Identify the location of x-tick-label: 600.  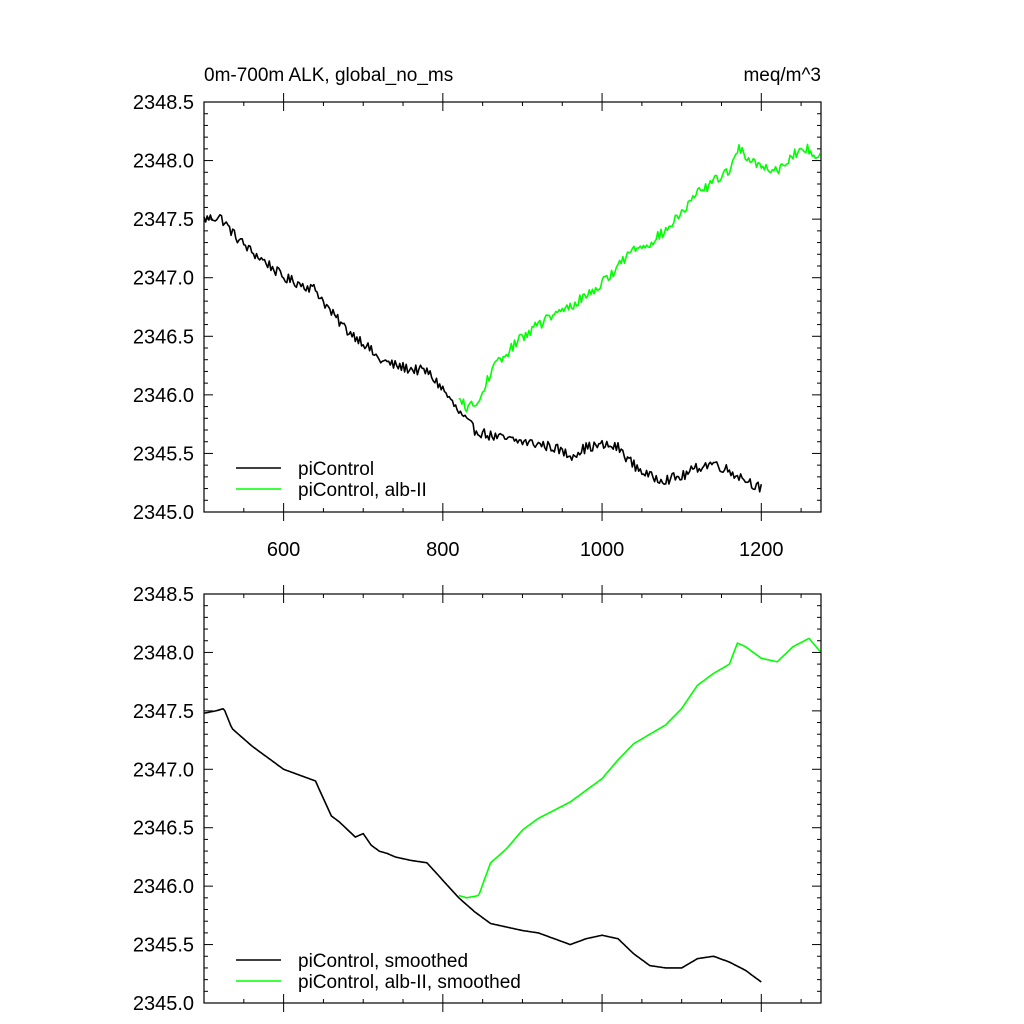
(283, 550).